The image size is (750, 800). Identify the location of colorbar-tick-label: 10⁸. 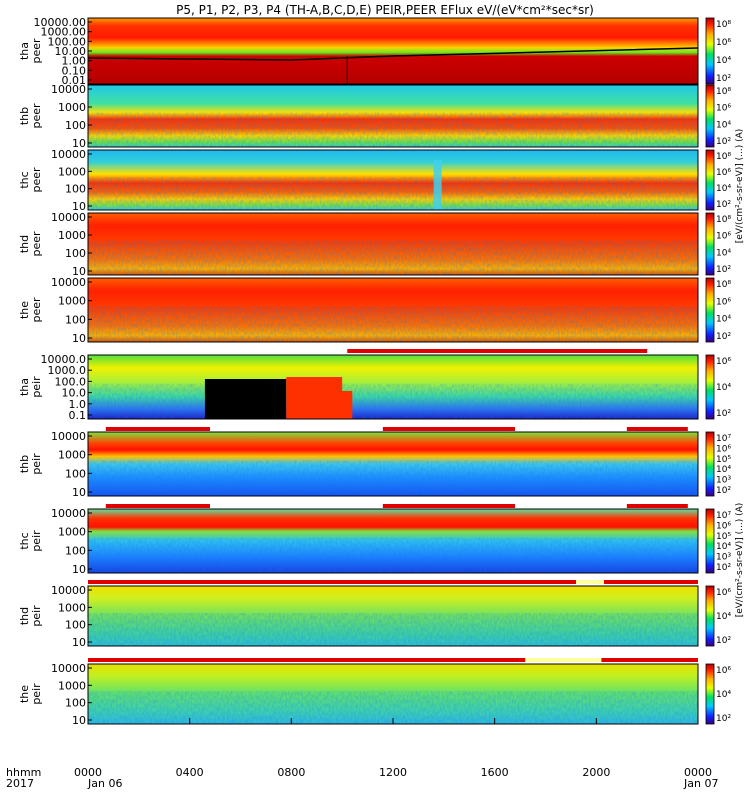
(723, 220).